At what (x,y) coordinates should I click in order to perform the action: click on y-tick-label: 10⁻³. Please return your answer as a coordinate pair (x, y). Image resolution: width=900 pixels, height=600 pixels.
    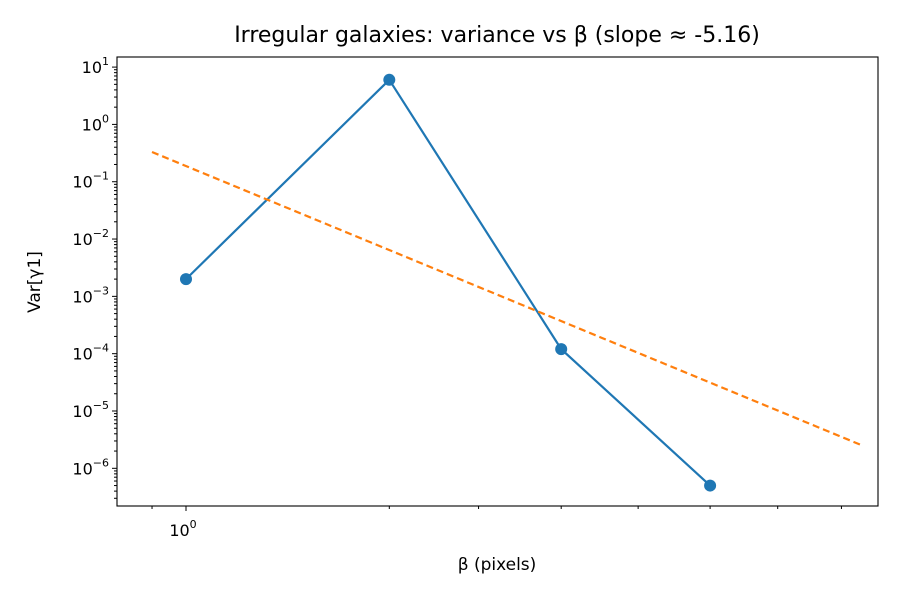
    Looking at the image, I should click on (90, 295).